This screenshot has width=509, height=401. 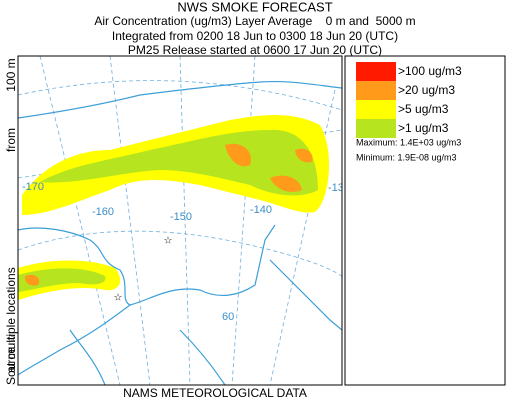 What do you see at coordinates (261, 210) in the screenshot?
I see `lon-label: -140` at bounding box center [261, 210].